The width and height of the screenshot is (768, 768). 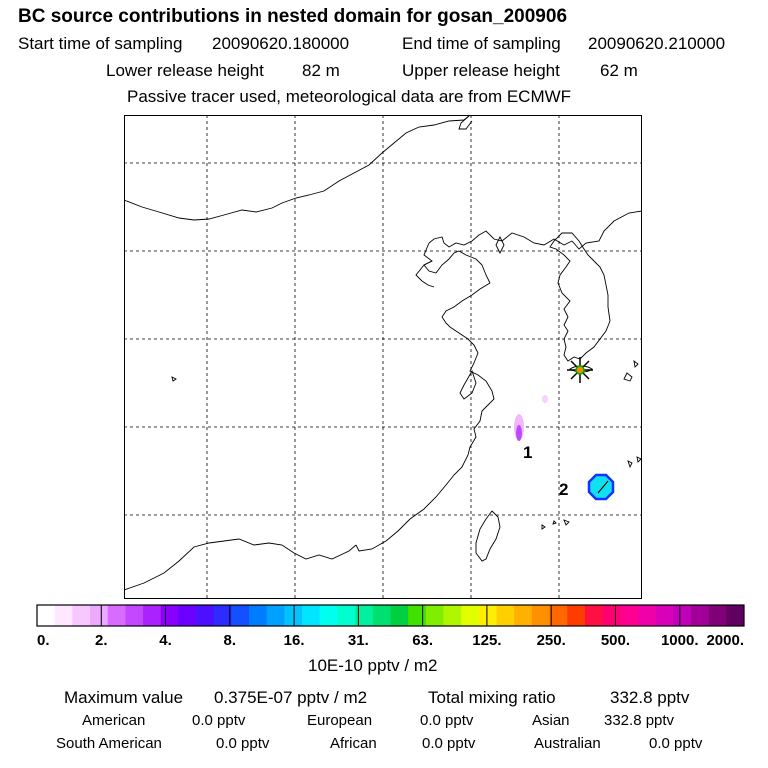 What do you see at coordinates (545, 399) in the screenshot?
I see `plume-small` at bounding box center [545, 399].